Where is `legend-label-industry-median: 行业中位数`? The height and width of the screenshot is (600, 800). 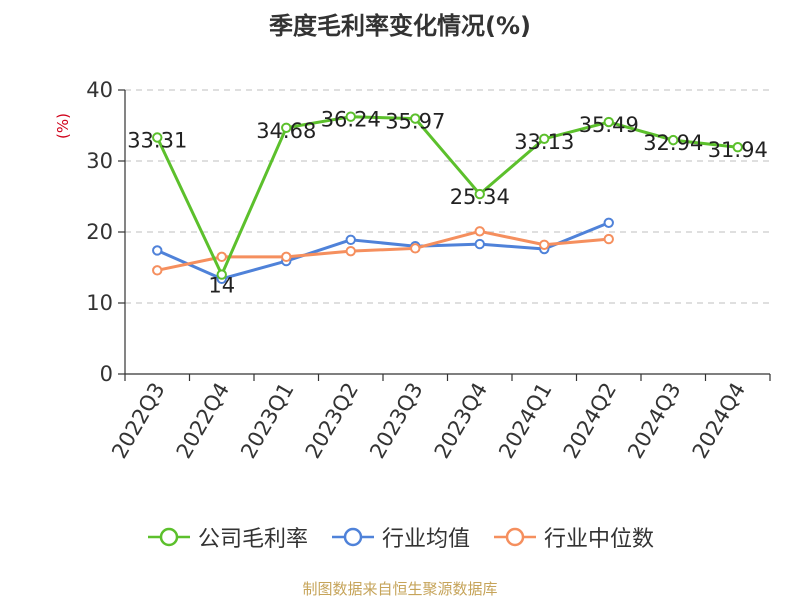
legend-label-industry-median: 行业中位数 is located at coordinates (599, 539).